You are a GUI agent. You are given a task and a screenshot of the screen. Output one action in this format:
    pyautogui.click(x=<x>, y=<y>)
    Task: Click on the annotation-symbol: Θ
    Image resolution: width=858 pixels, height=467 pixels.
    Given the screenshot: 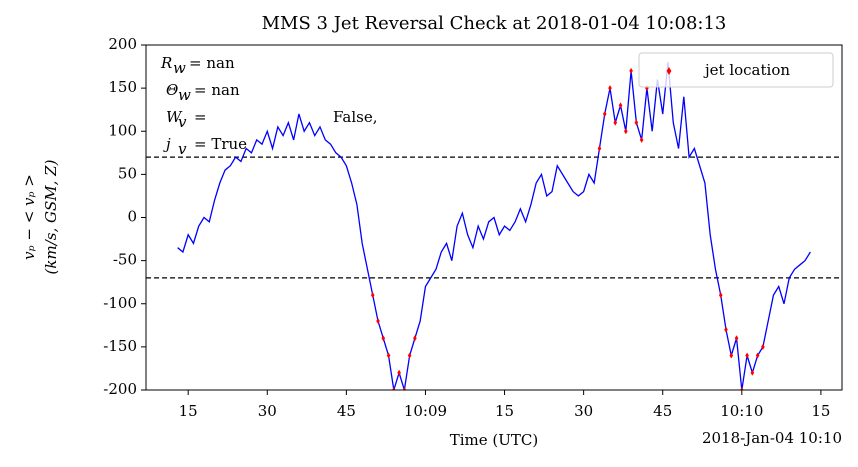 What is the action you would take?
    pyautogui.click(x=172, y=90)
    